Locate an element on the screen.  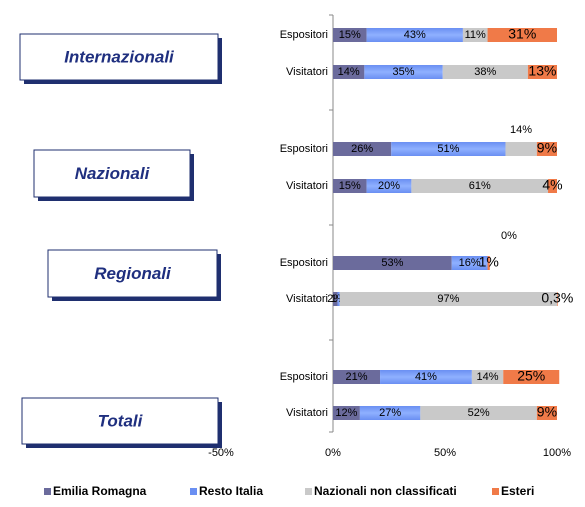
group-label: Totali is located at coordinates (121, 420).